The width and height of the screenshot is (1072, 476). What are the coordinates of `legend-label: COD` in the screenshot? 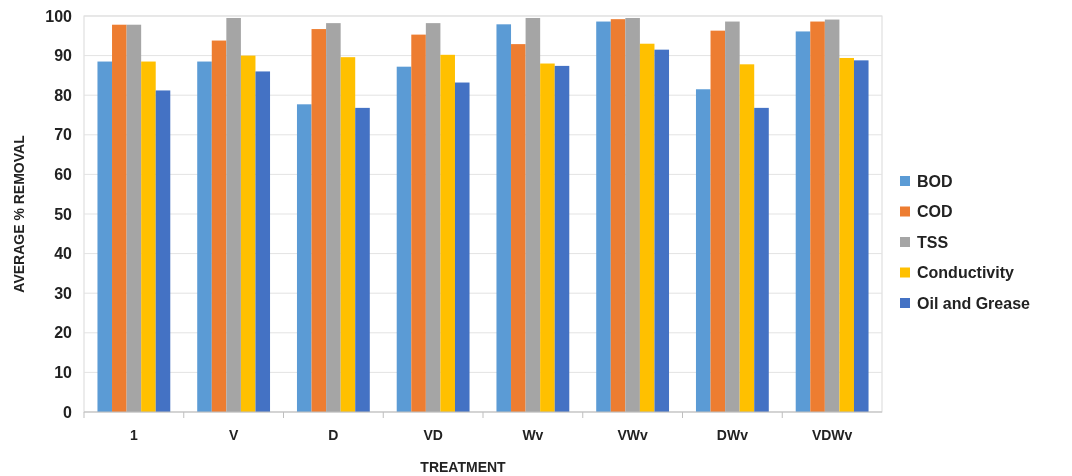 It's located at (935, 212).